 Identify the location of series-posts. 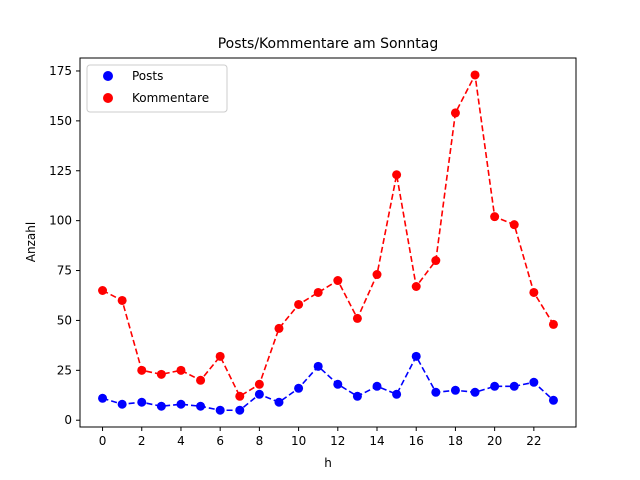
(328, 383).